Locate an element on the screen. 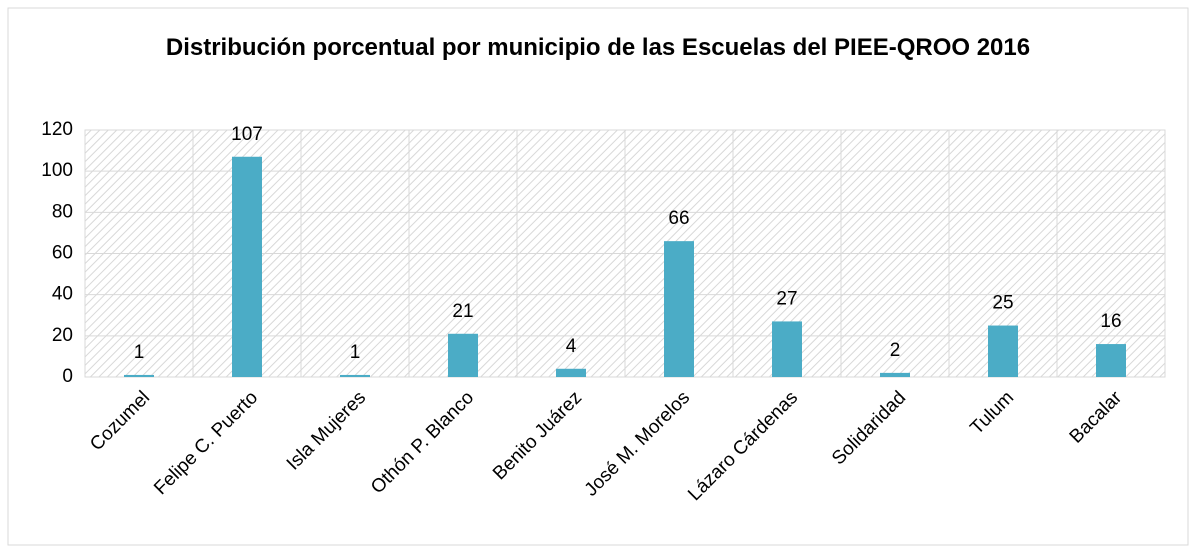 The image size is (1196, 550). y-tick-label: 40 is located at coordinates (62, 294).